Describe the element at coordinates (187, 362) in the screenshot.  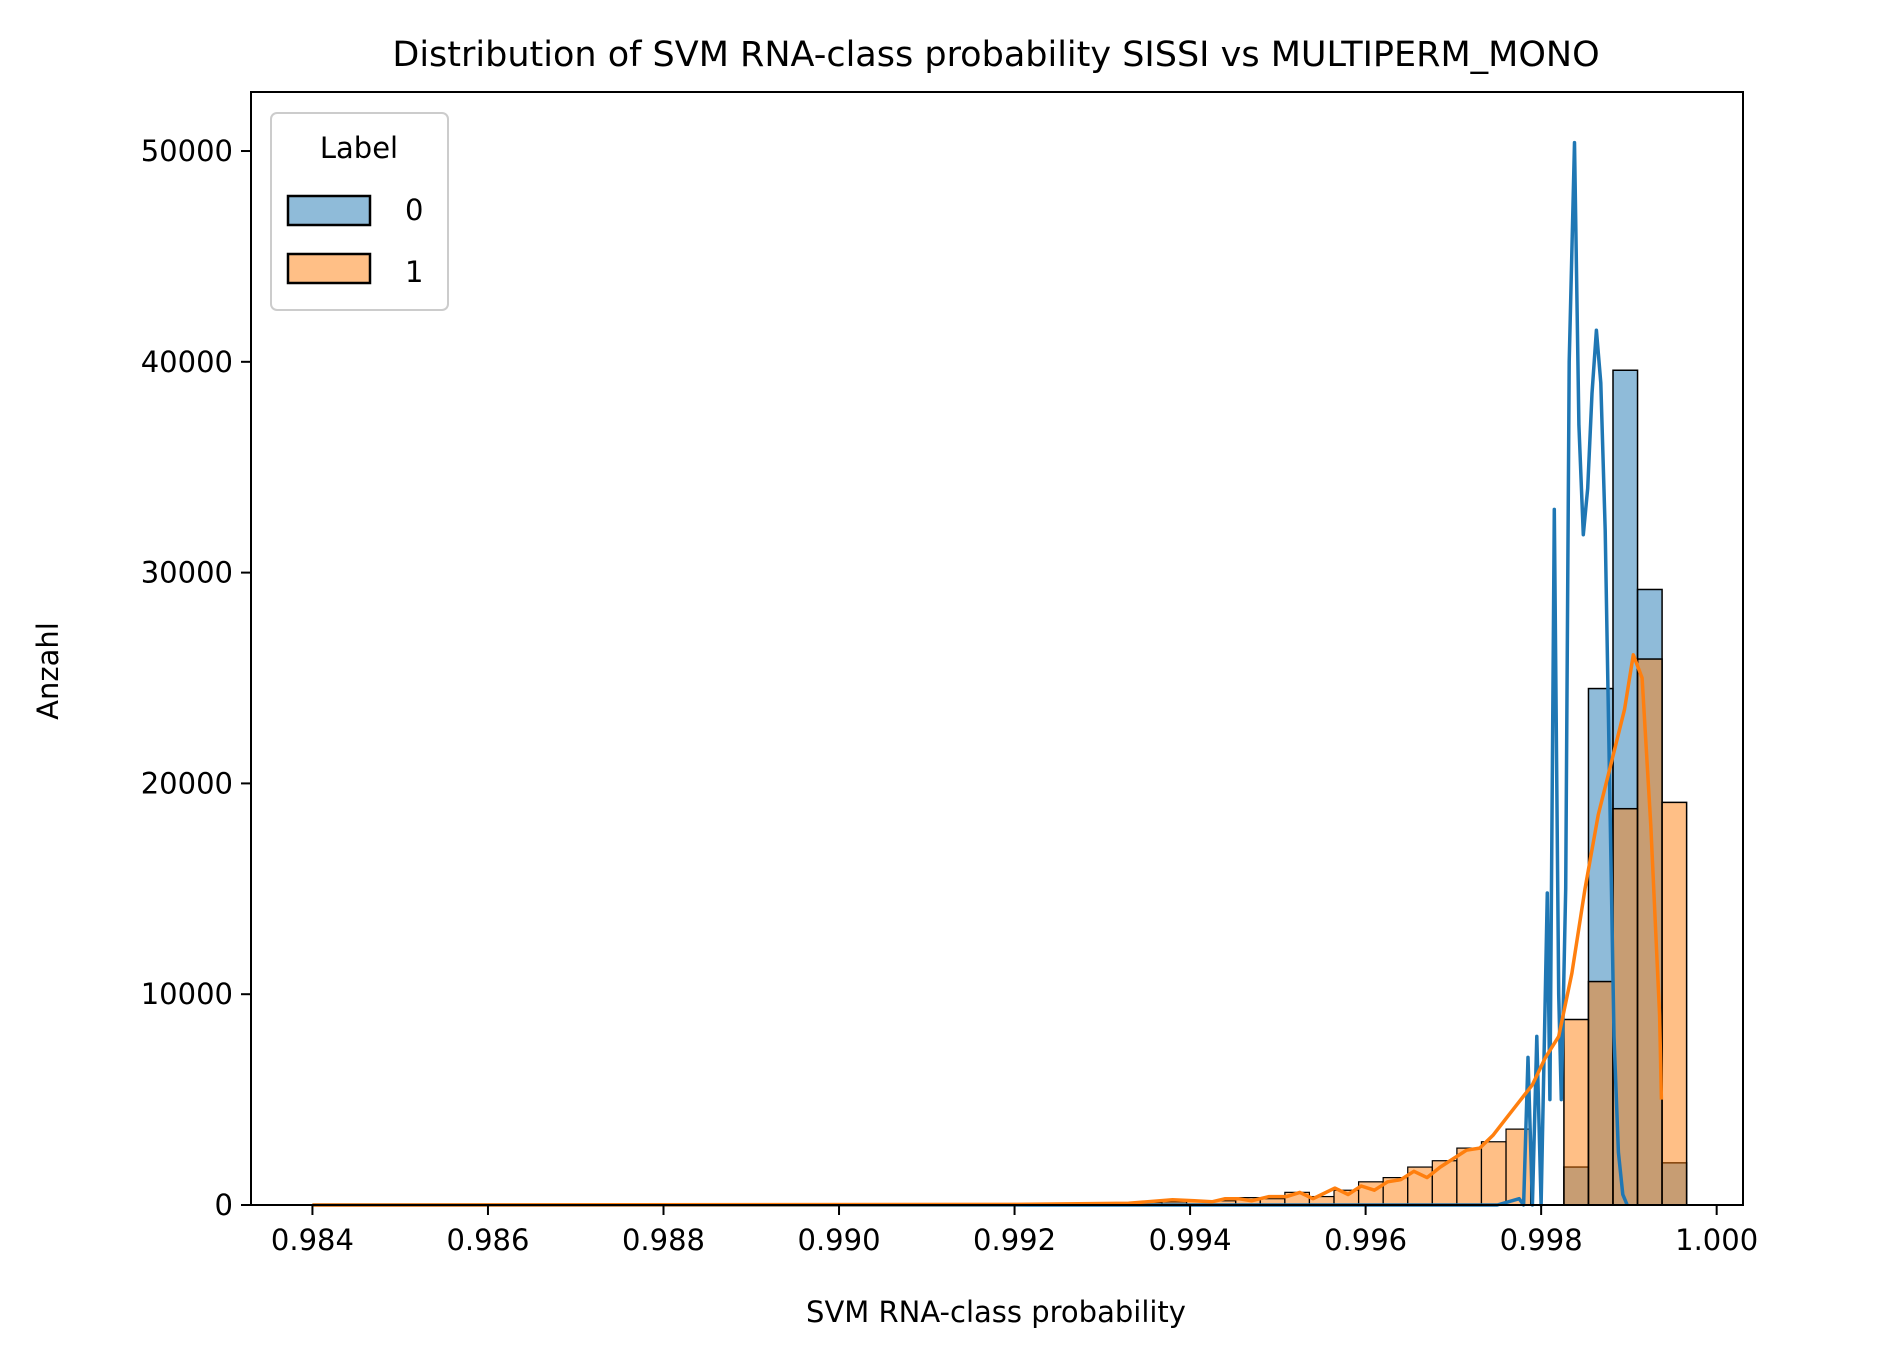
I see `y-tick-label-4: 40000` at that location.